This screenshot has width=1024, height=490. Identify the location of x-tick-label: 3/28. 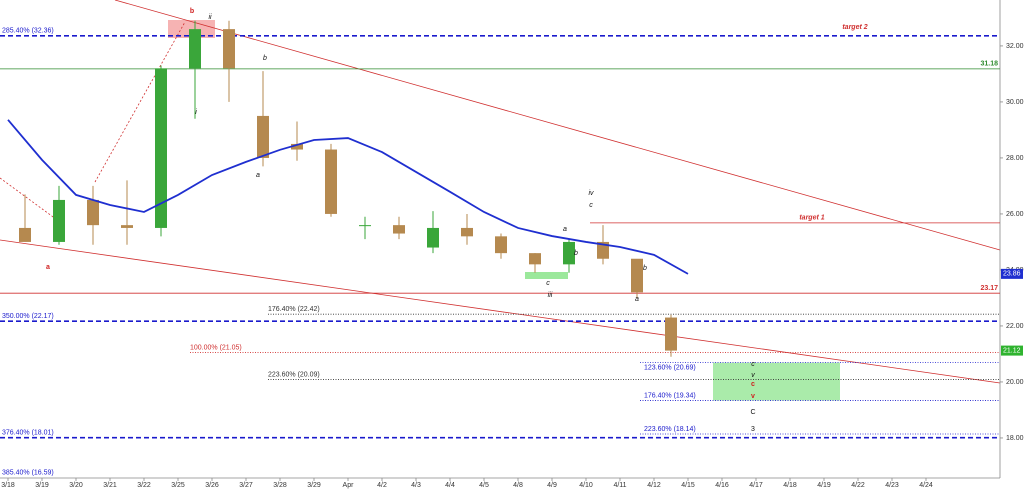
(280, 485).